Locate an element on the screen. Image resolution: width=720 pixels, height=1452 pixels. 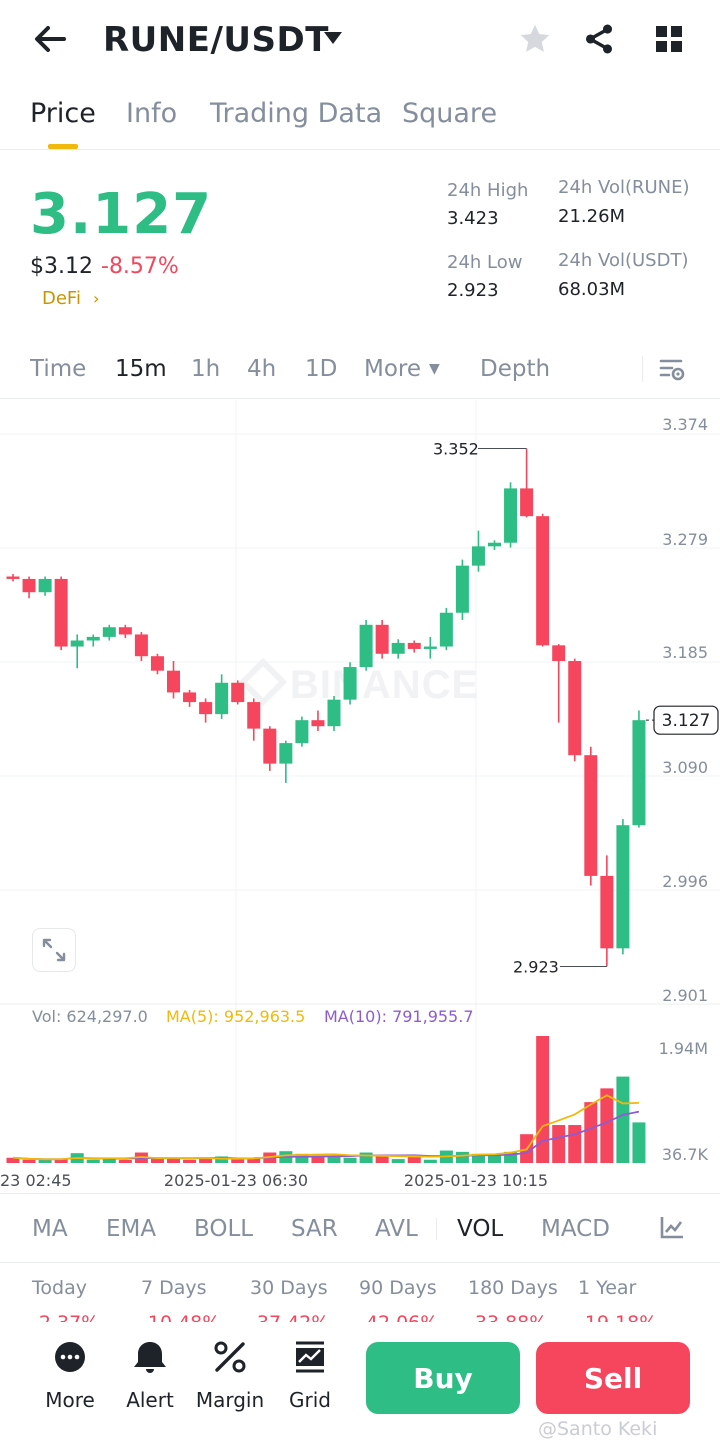
vol-tick-label: 36.7K is located at coordinates (685, 1154).